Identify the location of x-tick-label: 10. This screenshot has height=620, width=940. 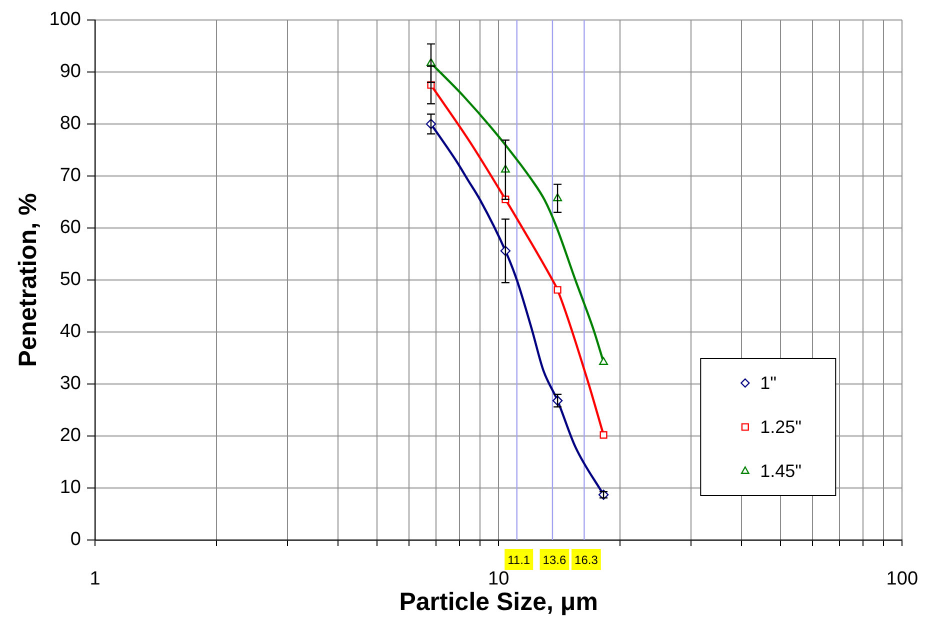
(499, 579).